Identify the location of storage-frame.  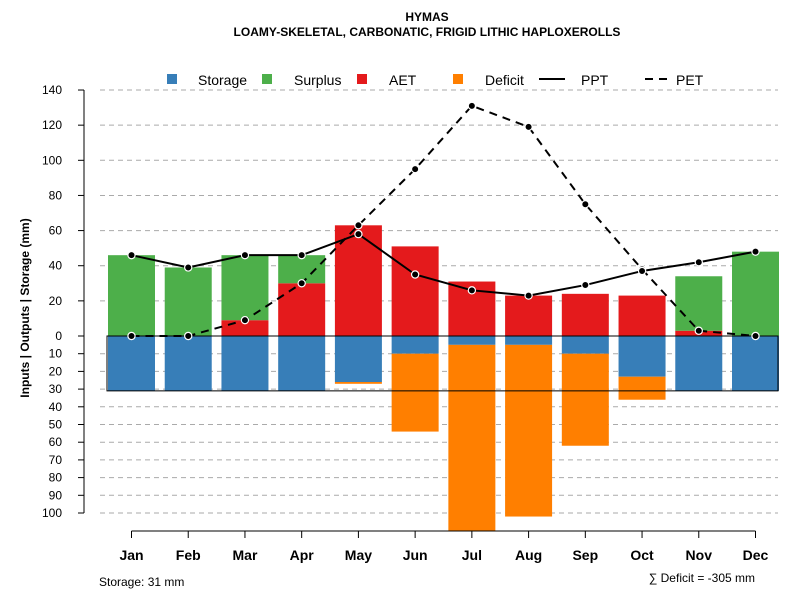
(442, 363).